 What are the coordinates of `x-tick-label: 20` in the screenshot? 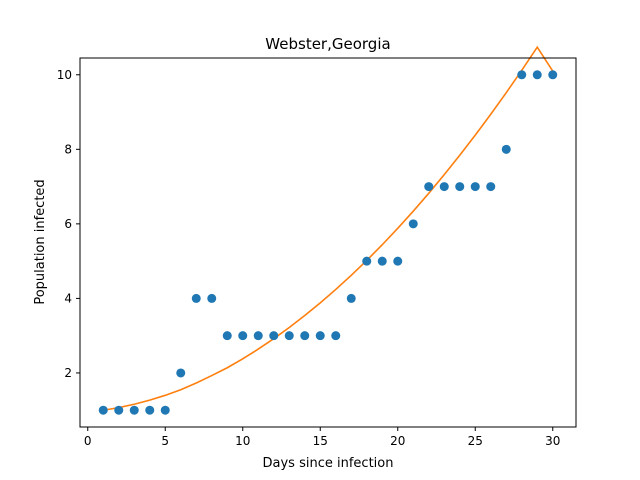 It's located at (397, 441).